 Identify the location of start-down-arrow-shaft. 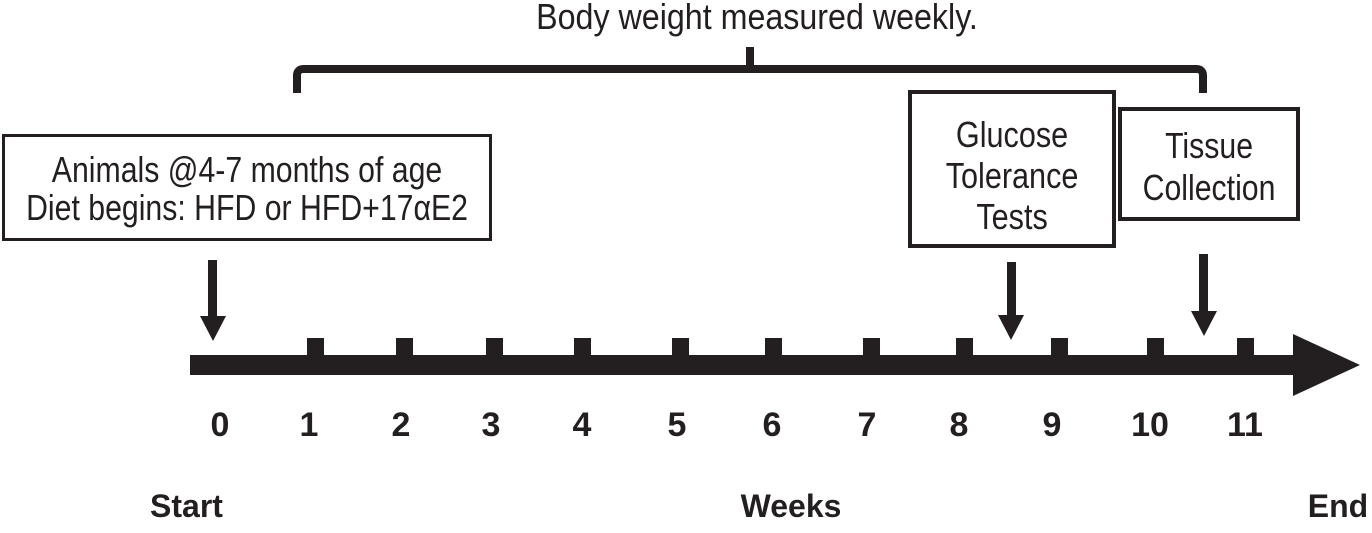
(213, 288).